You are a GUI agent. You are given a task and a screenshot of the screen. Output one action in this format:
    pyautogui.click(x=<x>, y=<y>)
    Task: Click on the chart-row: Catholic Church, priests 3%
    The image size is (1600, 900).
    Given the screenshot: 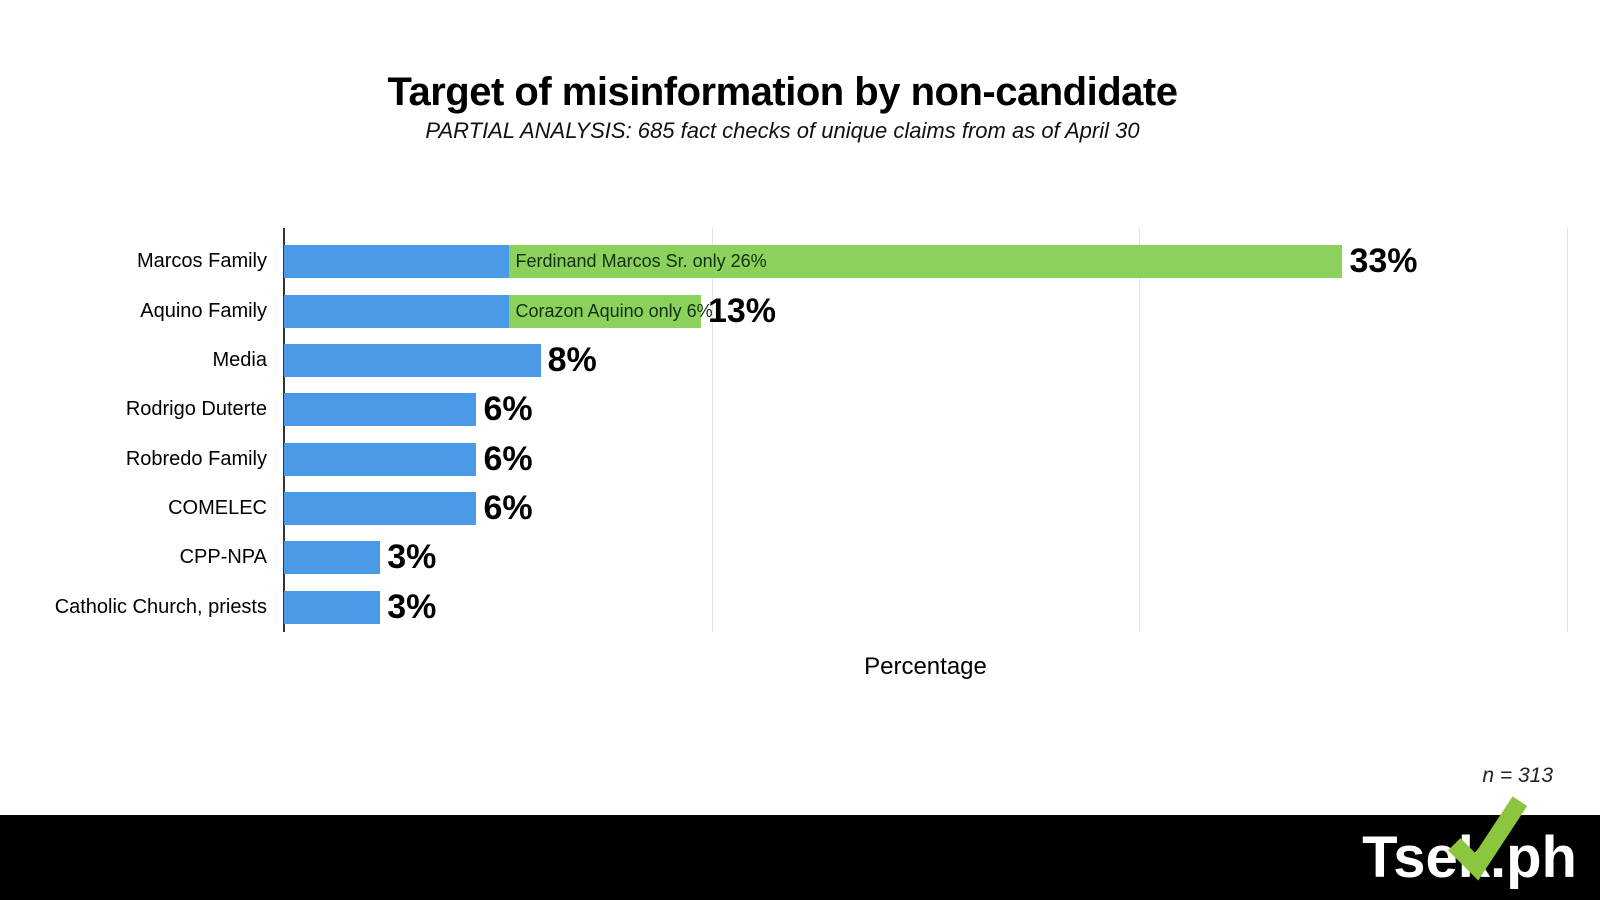 What is the action you would take?
    pyautogui.click(x=783, y=607)
    